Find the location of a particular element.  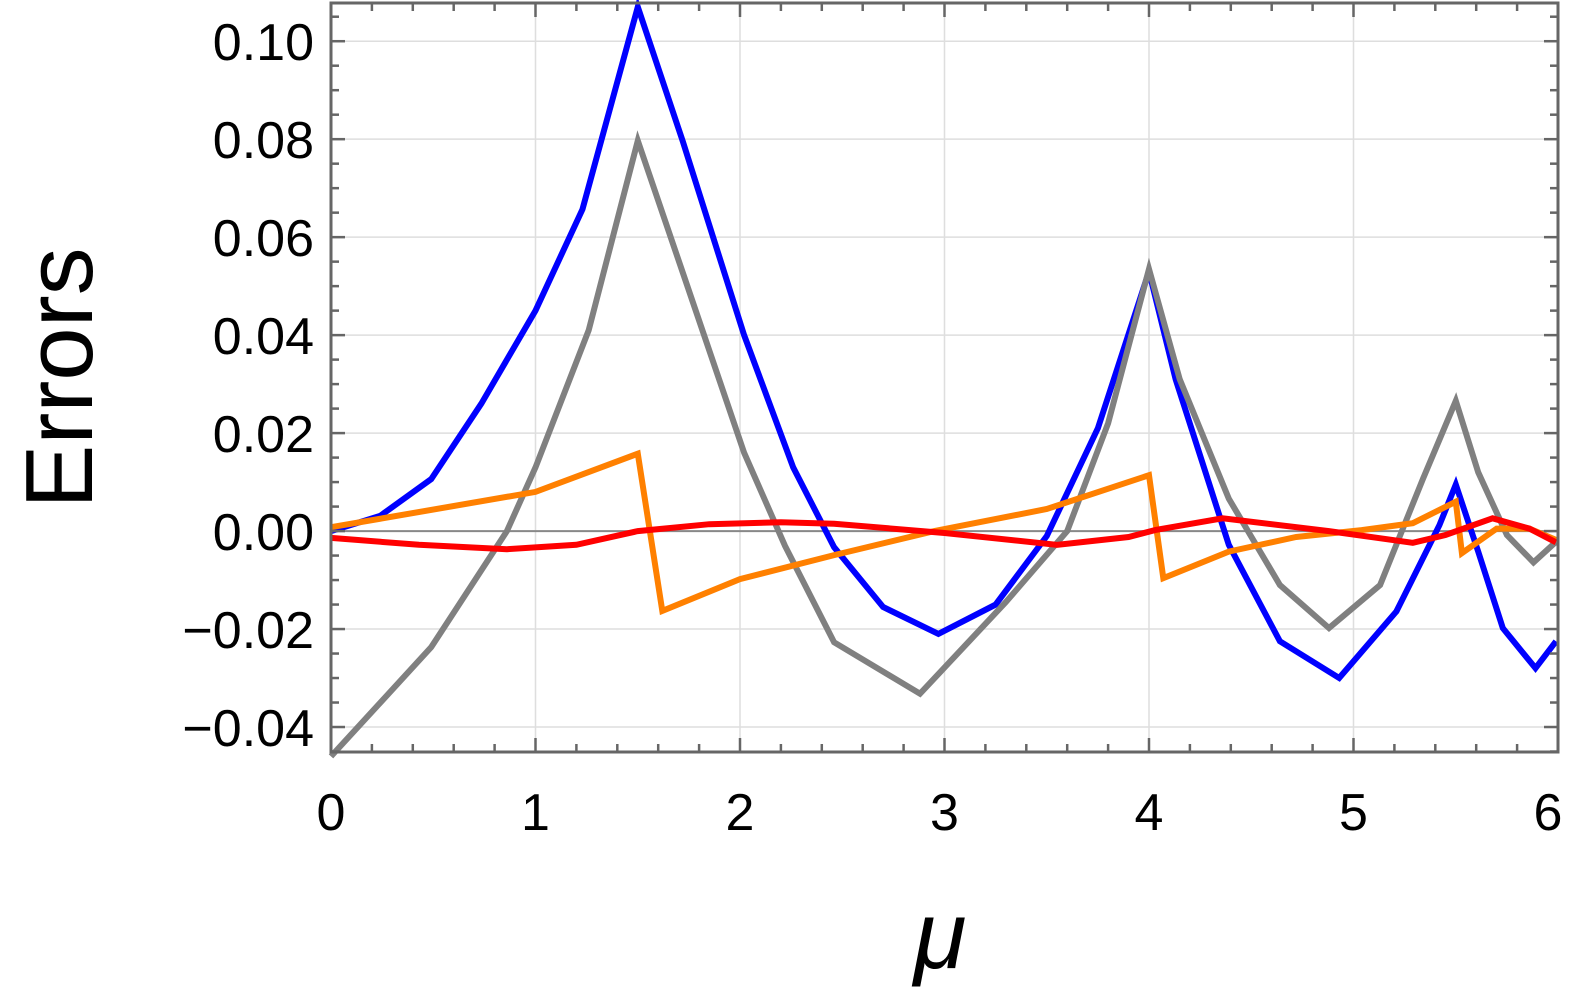

y-tick-label: 0.04 is located at coordinates (263, 337).